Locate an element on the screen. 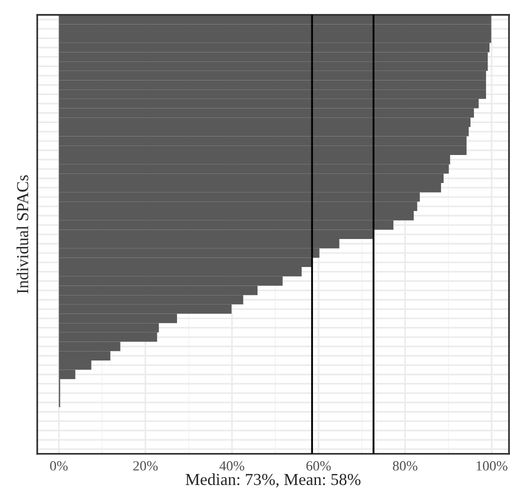 The height and width of the screenshot is (496, 510). x-tick-label: 0% is located at coordinates (59, 466).